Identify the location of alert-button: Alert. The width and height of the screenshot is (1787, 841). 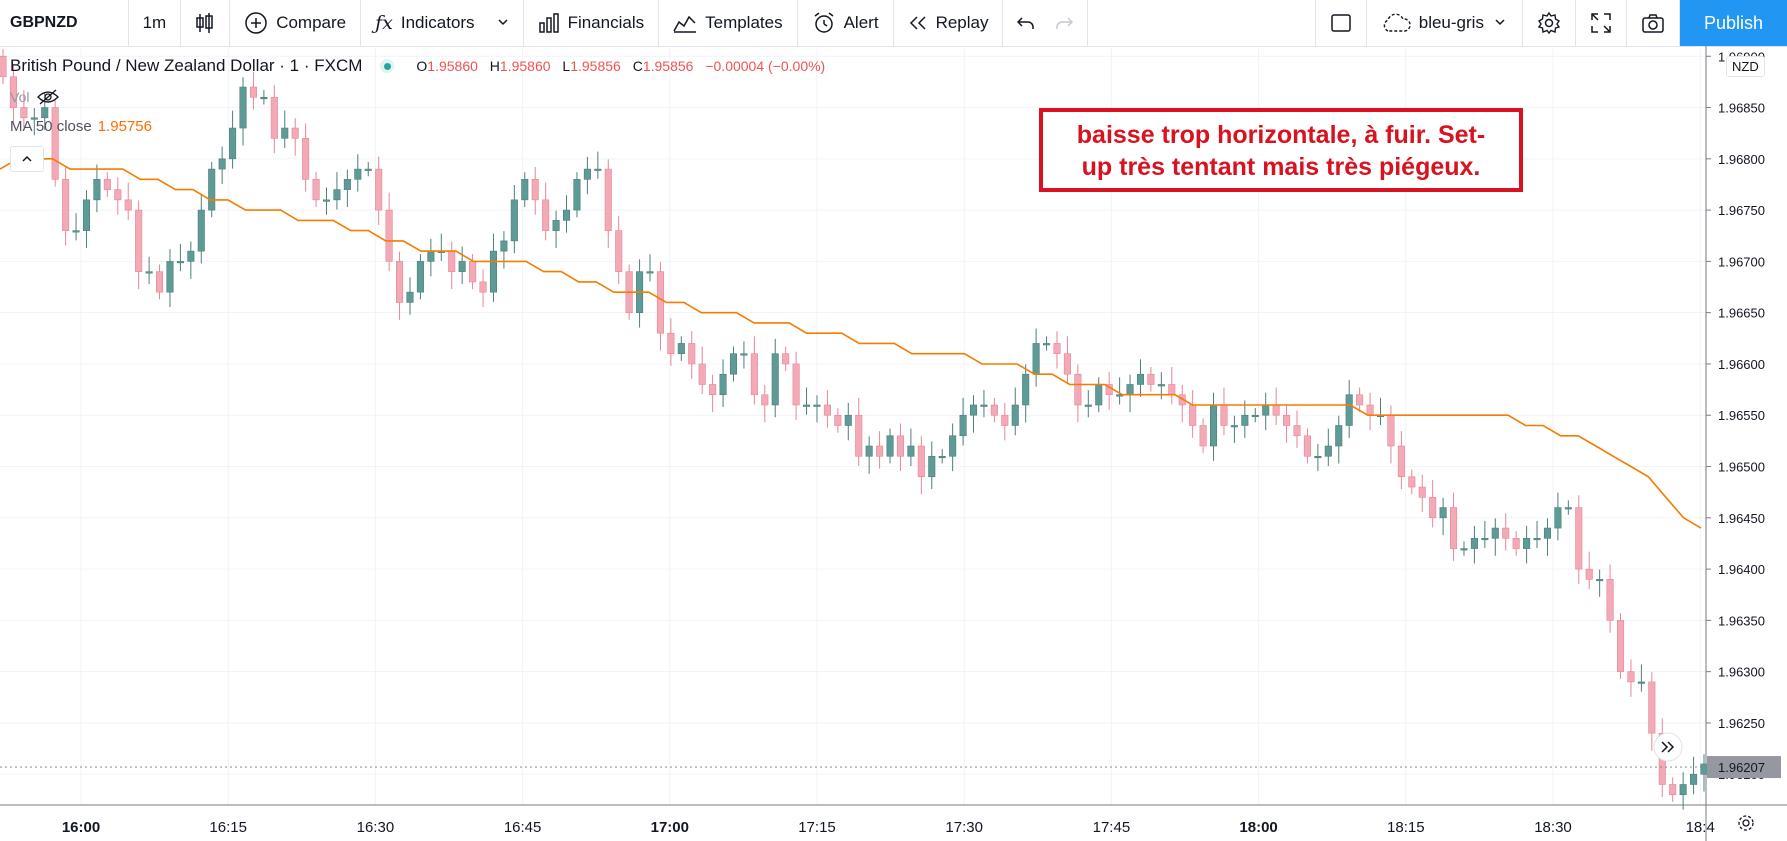
(846, 23).